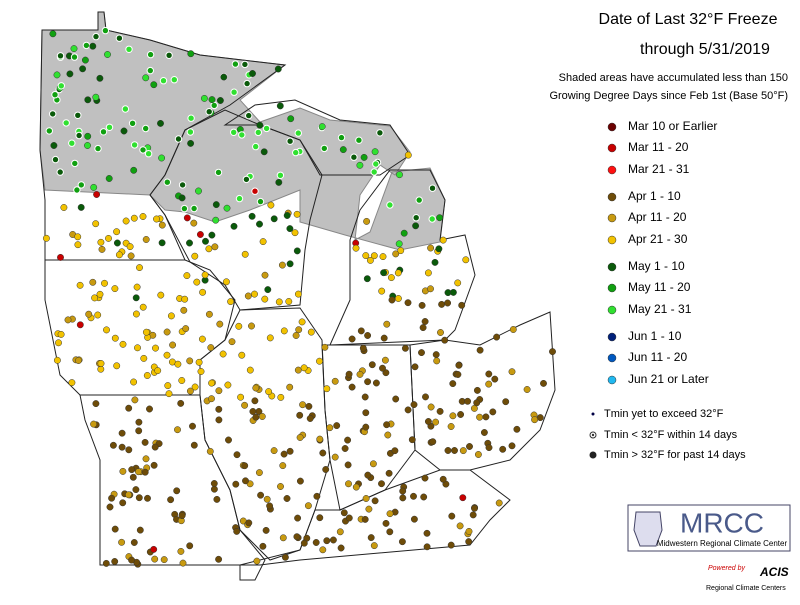 Image resolution: width=800 pixels, height=605 pixels. I want to click on title: through 5/31/2019, so click(705, 49).